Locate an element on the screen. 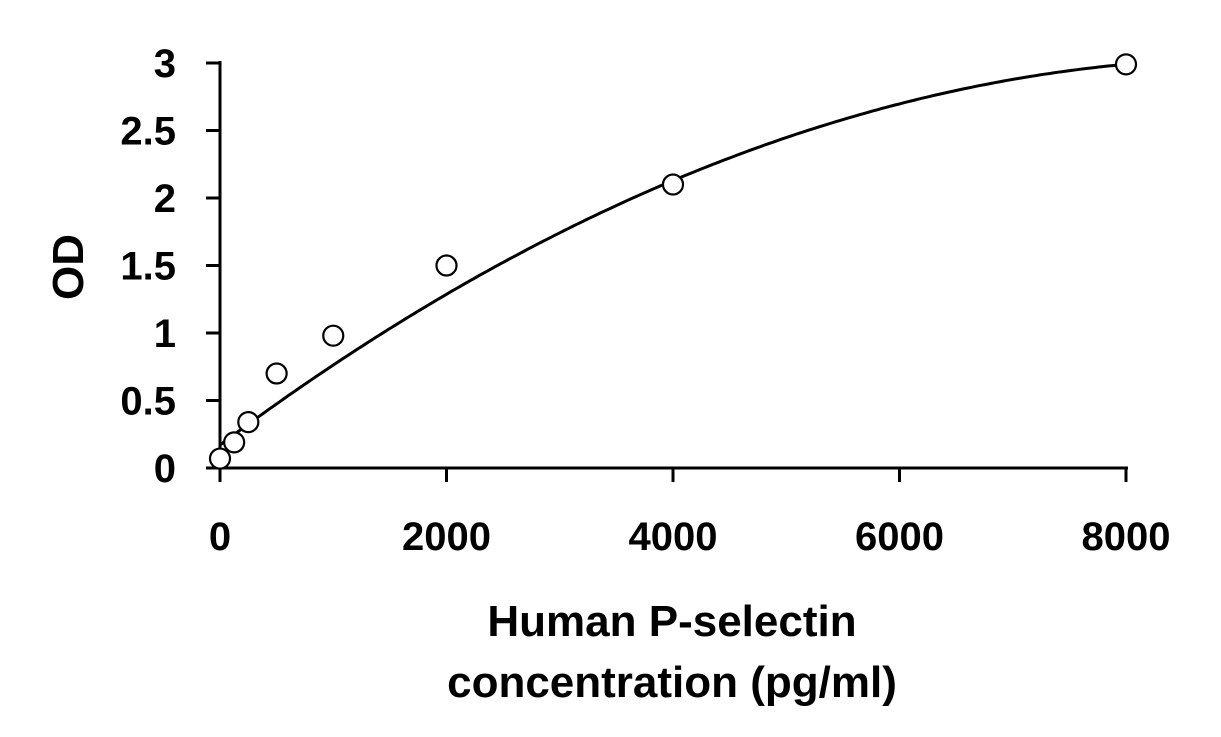  x-axis-title-line-2: concentration (pg/ml) is located at coordinates (672, 682).